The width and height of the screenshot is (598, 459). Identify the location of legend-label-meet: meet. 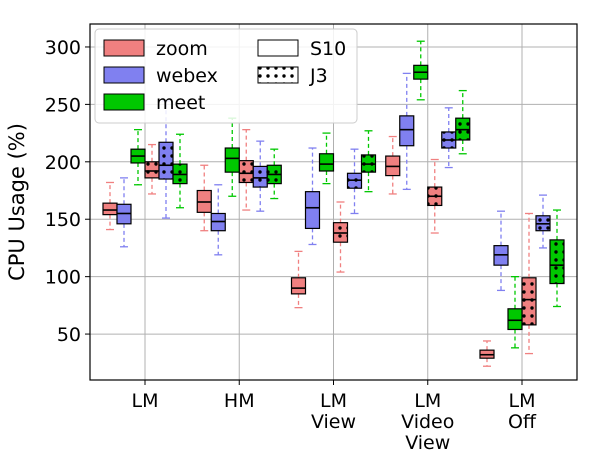
(180, 103).